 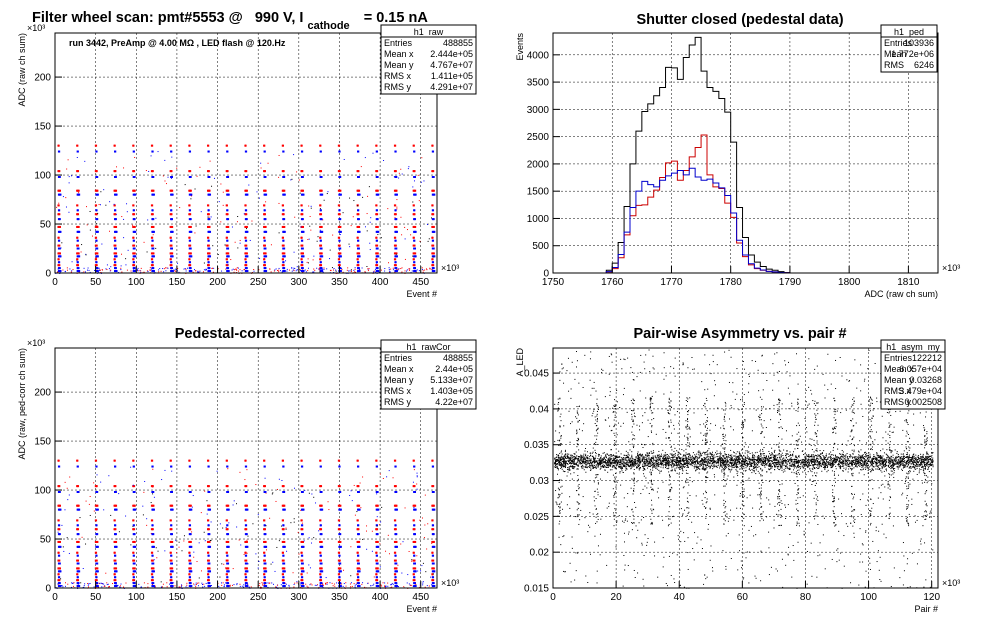 I want to click on main-title-before: Filter wheel scan: pmt#5553 @, so click(x=137, y=18).